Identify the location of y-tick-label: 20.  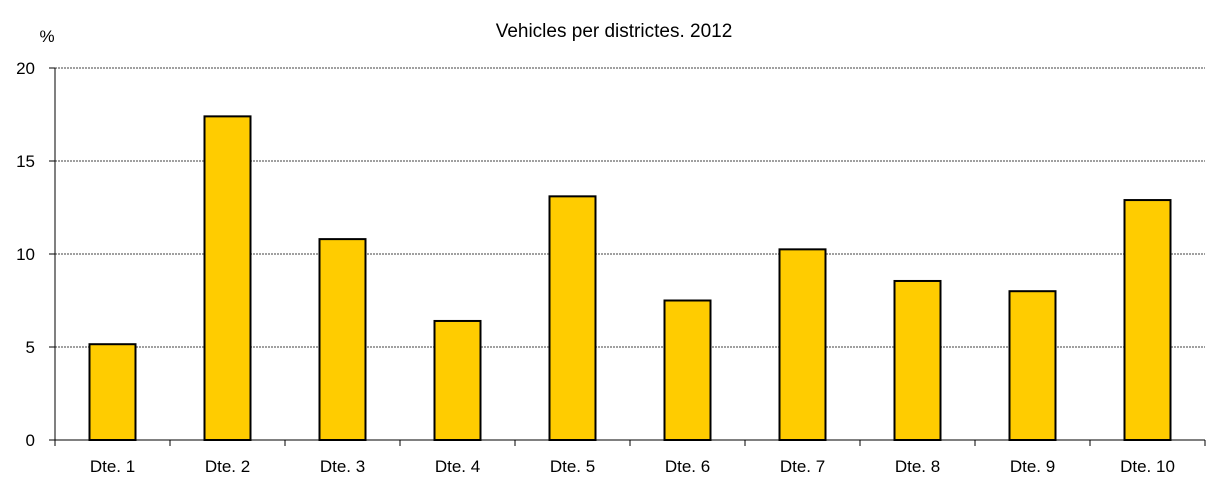
(25, 68).